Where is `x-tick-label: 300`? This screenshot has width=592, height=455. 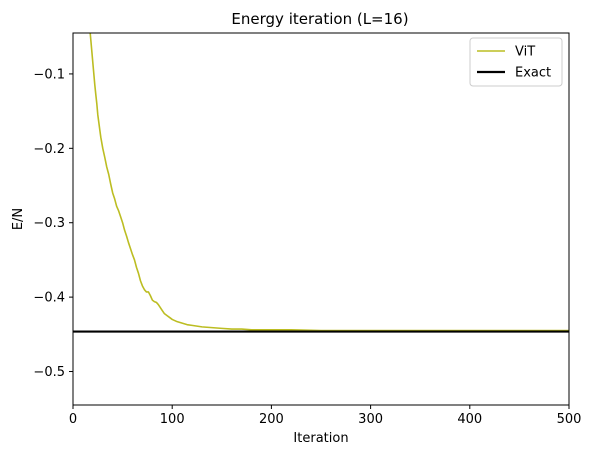 x-tick-label: 300 is located at coordinates (370, 419).